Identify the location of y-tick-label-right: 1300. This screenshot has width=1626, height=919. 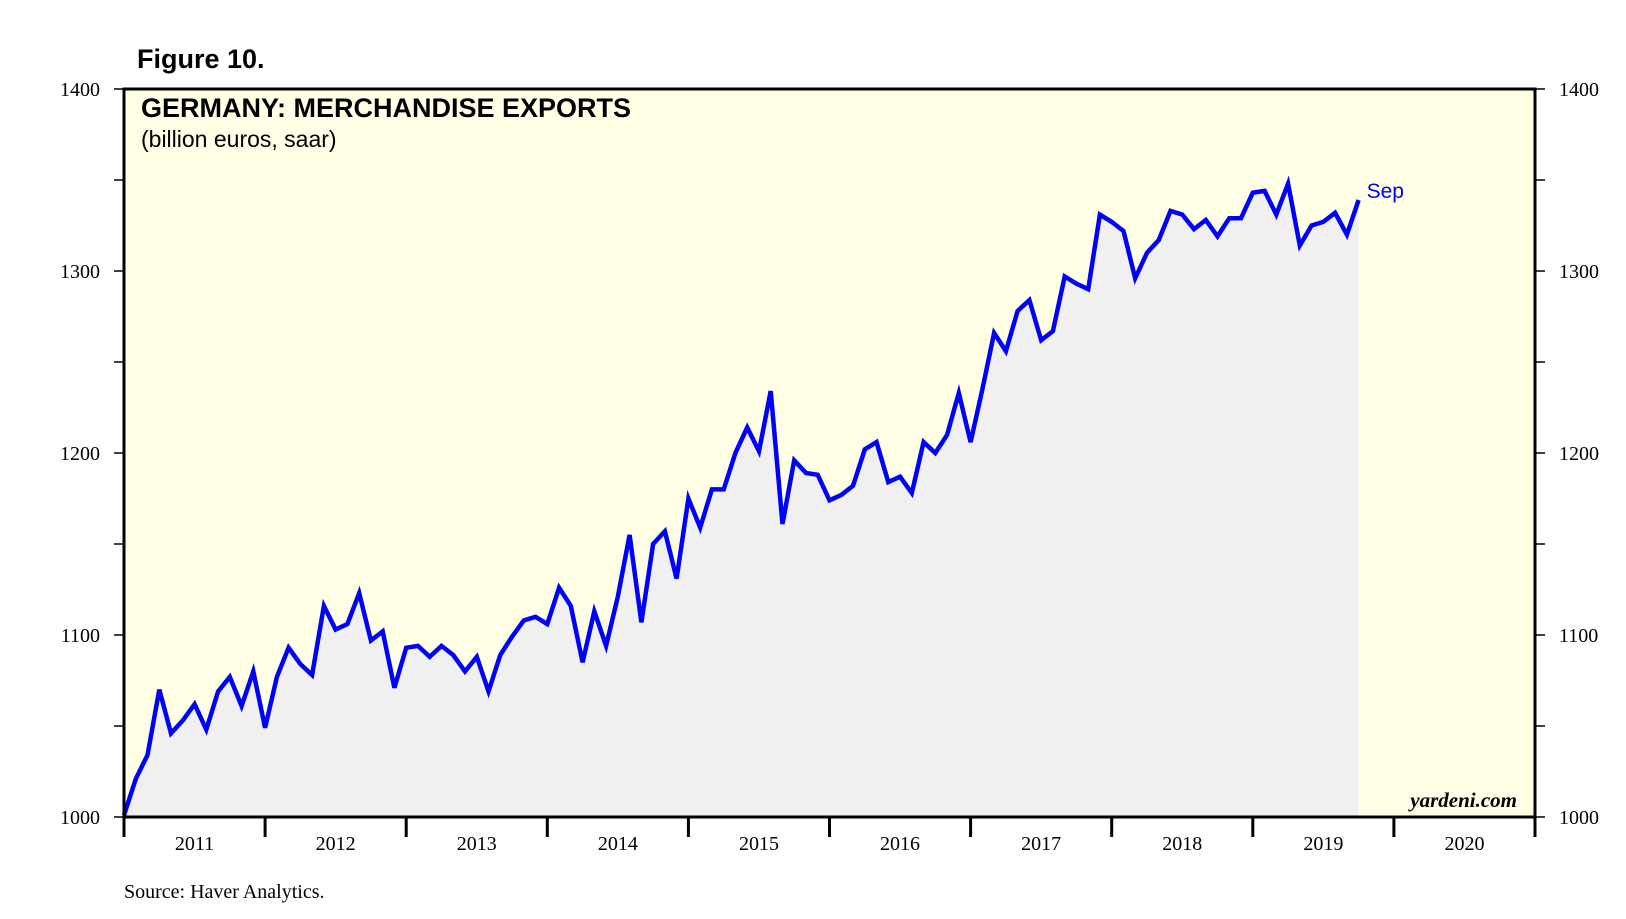
(1579, 272).